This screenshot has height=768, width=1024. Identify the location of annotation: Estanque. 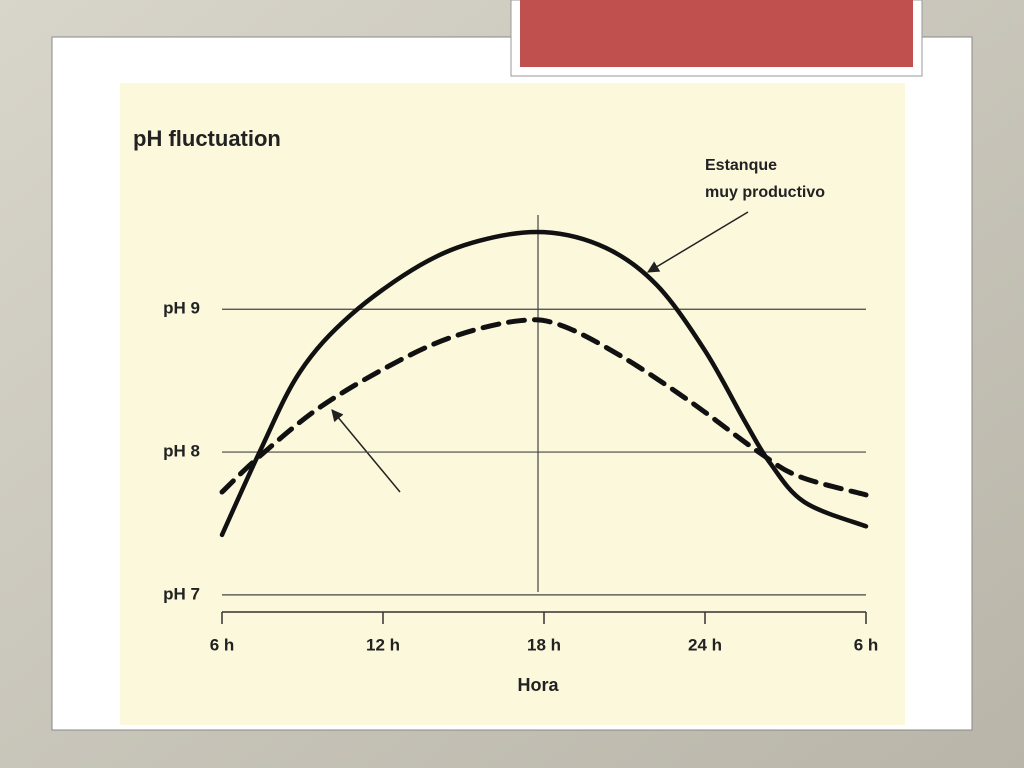
(741, 165).